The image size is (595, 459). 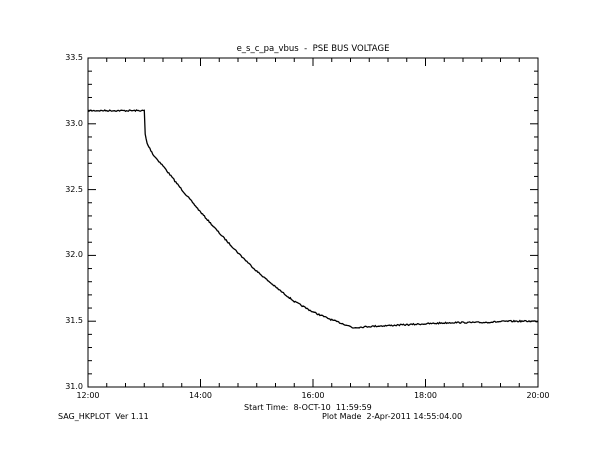 What do you see at coordinates (313, 395) in the screenshot?
I see `x-tick-label: 16:00` at bounding box center [313, 395].